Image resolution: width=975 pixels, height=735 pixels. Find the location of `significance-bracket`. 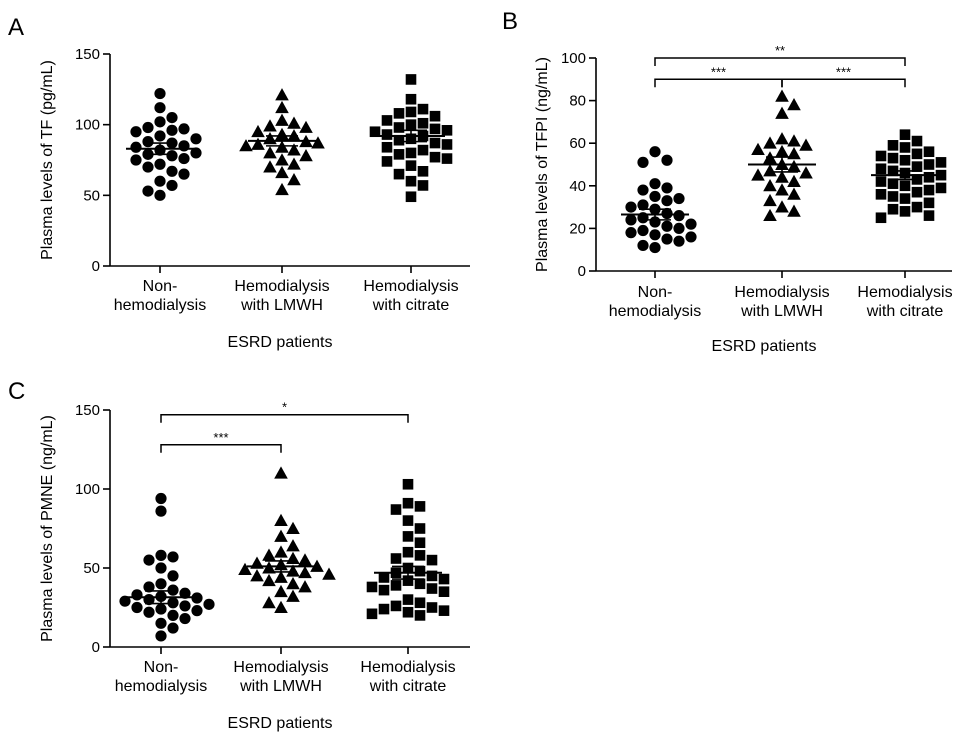

significance-bracket is located at coordinates (284, 418).